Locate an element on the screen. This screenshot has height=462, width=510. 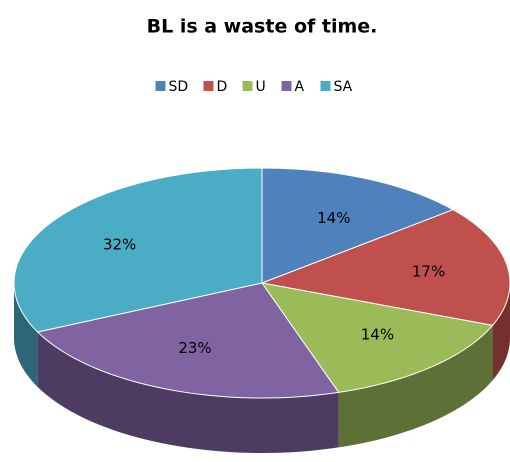
data-label: 23% is located at coordinates (194, 348).